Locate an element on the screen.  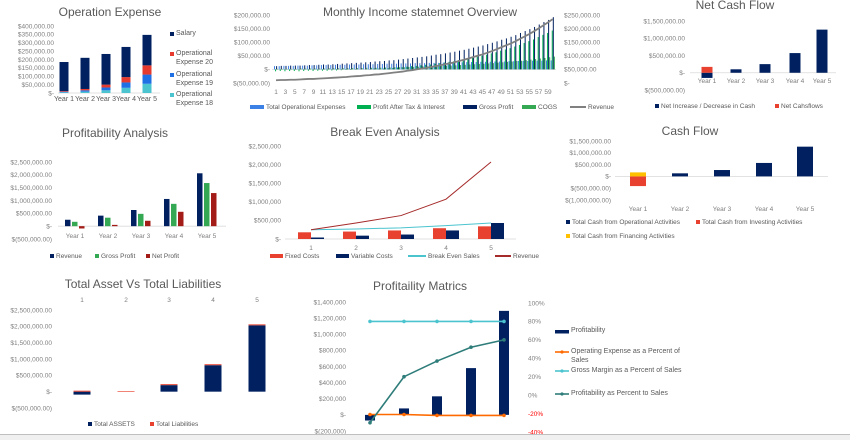
x-tick-label: 39 is located at coordinates (455, 92).